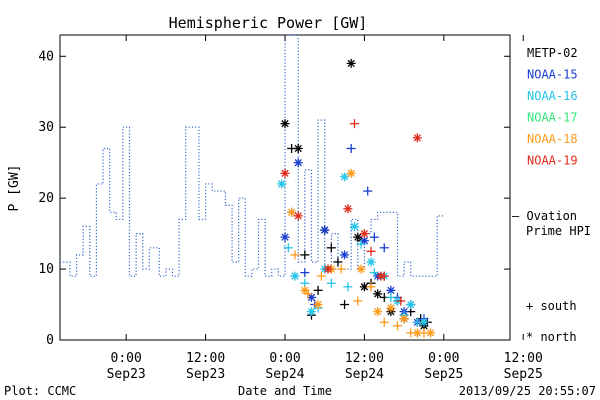 This screenshot has height=400, width=600. What do you see at coordinates (46, 127) in the screenshot?
I see `y-tick-label: 30` at bounding box center [46, 127].